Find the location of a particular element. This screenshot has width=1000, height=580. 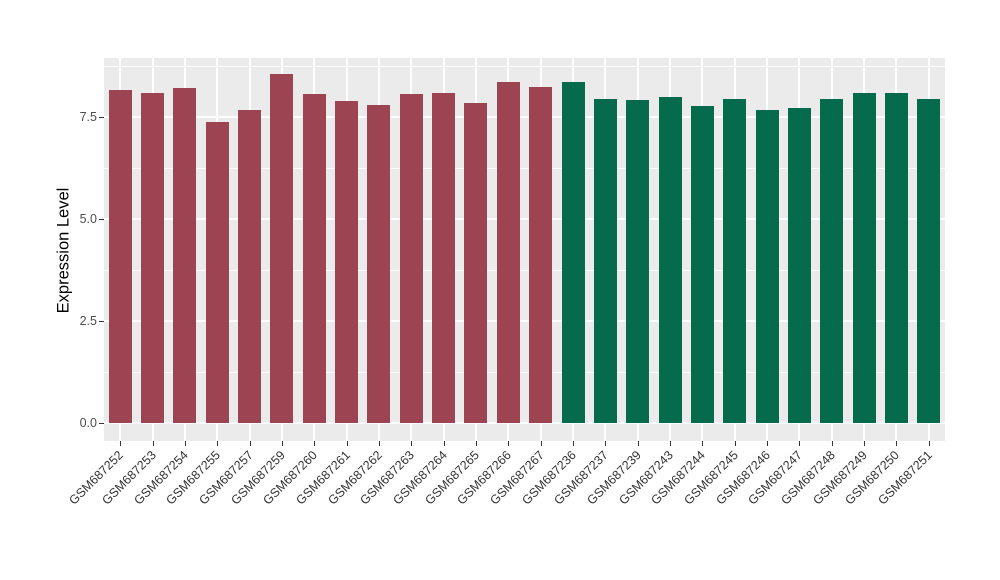

bar-GSM687263 is located at coordinates (411, 258).